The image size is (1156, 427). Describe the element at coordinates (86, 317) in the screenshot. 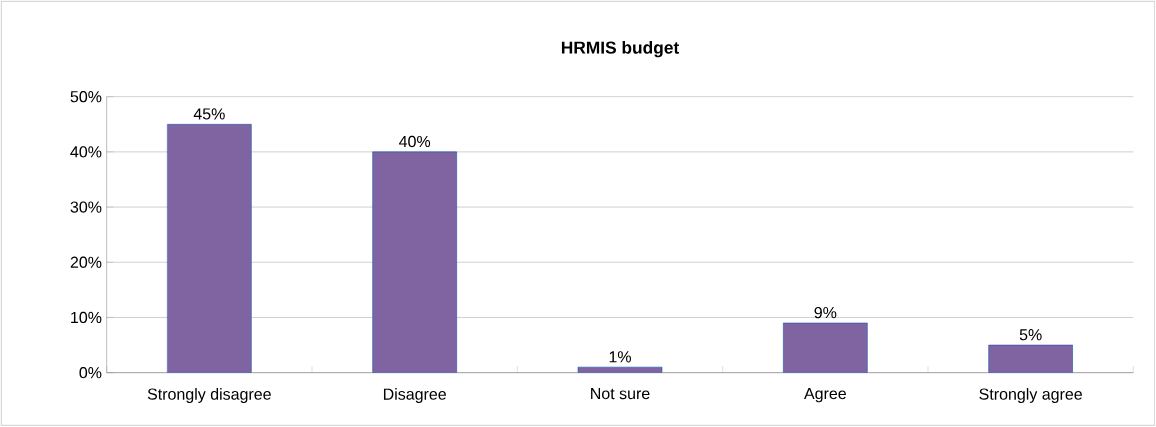

I see `y-tick-label: 10%` at that location.